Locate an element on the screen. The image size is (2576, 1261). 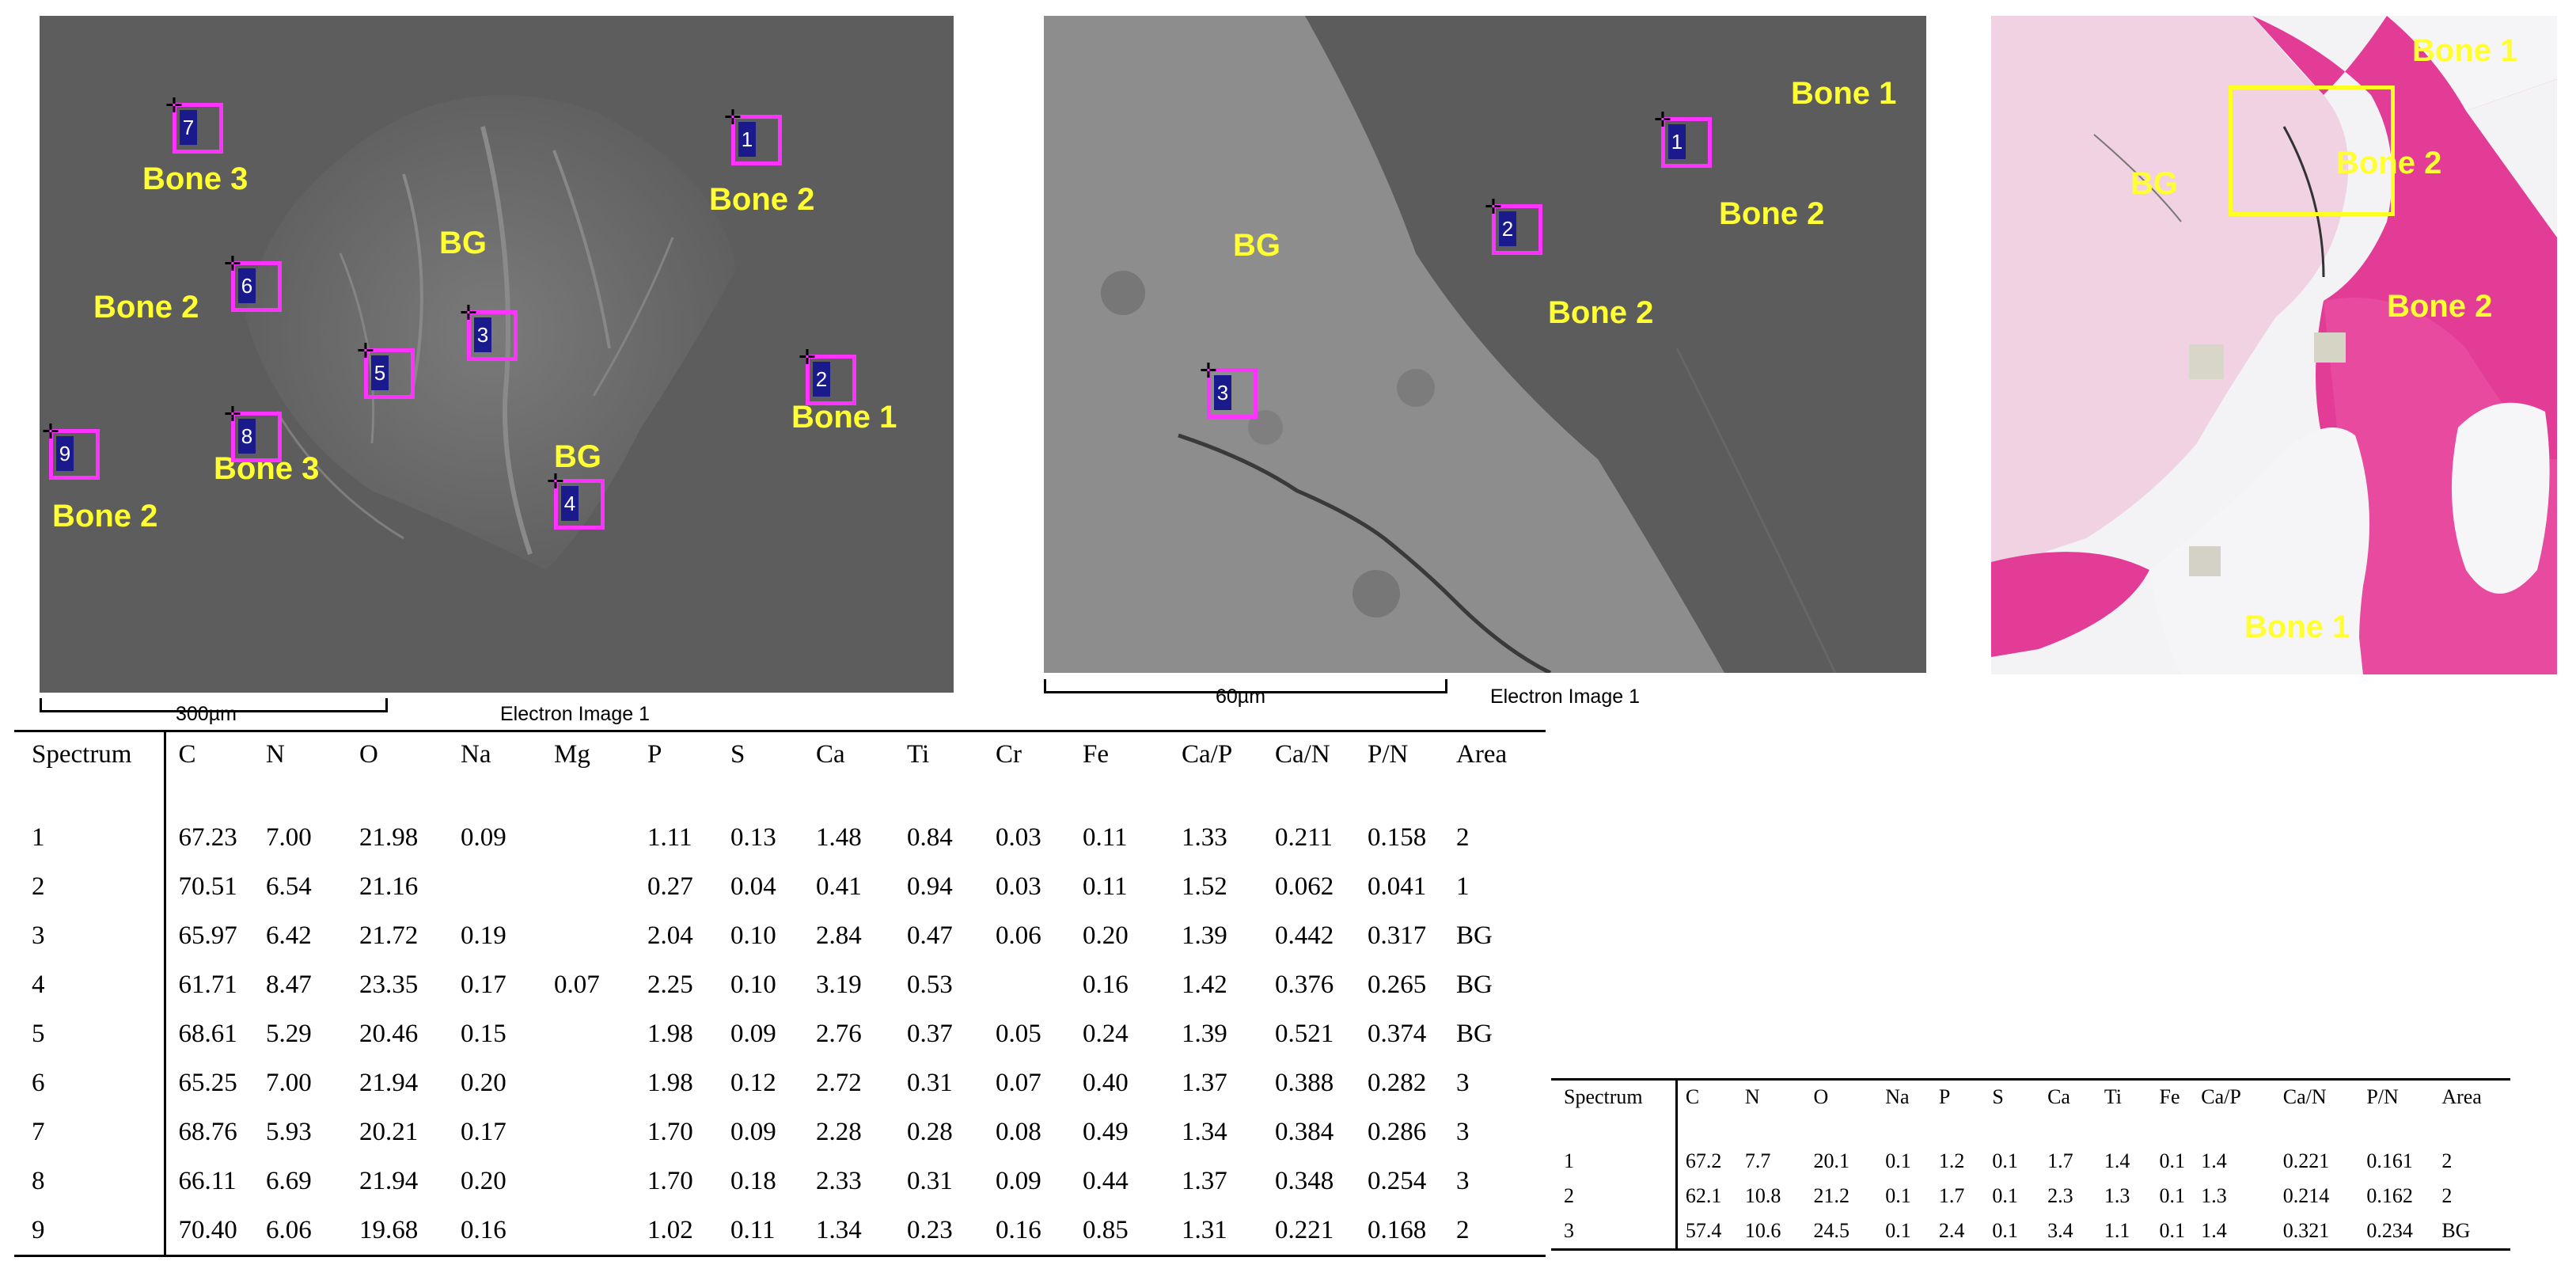
cell-spectrum: 2 is located at coordinates (1614, 1196).